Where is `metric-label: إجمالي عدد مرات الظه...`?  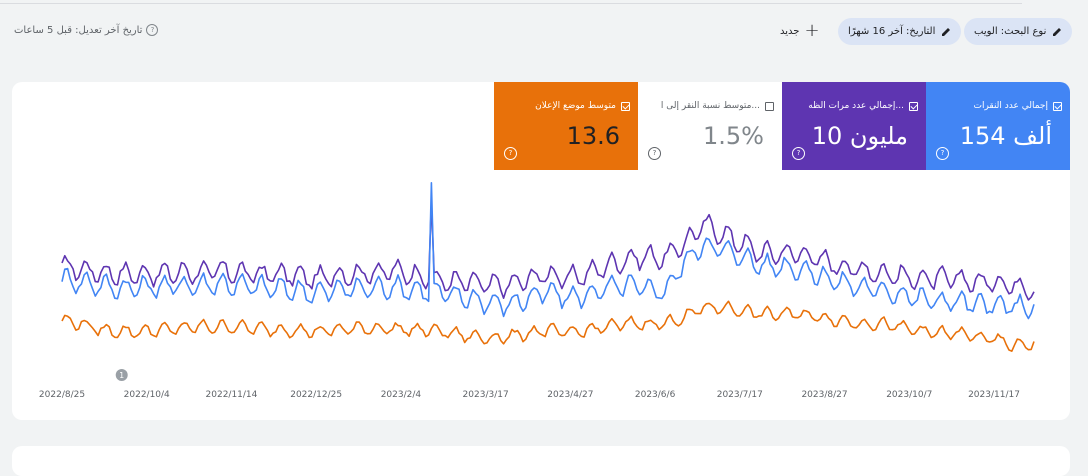 metric-label: إجمالي عدد مرات الظه... is located at coordinates (856, 106).